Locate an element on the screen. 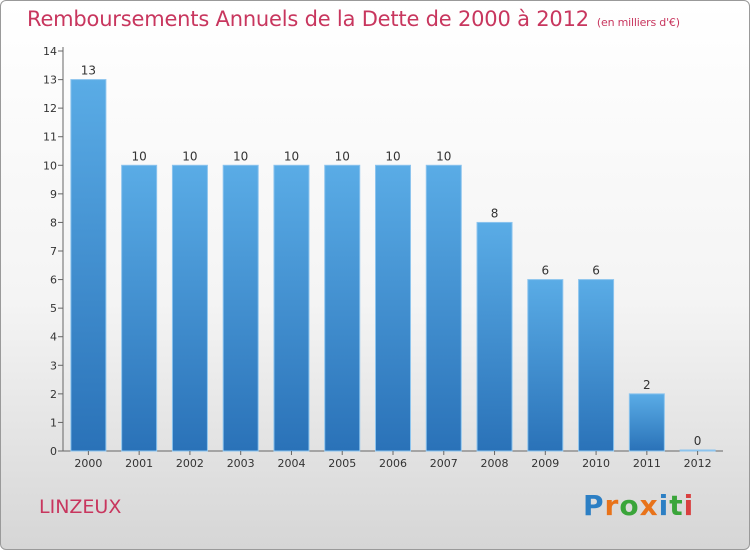 This screenshot has height=550, width=750. x-tick-label: 2011 is located at coordinates (647, 463).